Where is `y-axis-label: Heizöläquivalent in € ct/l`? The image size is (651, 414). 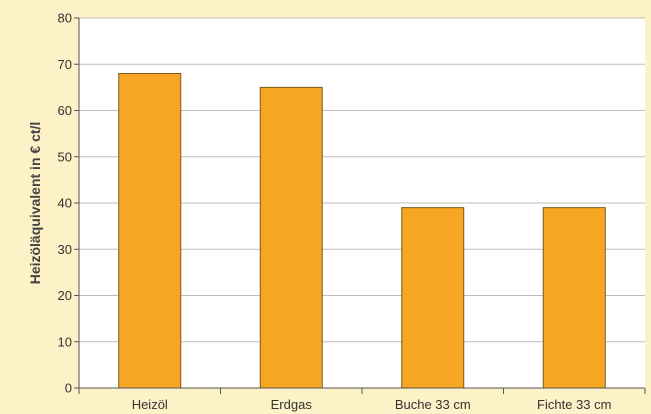
y-axis-label: Heizöläquivalent in € ct/l is located at coordinates (35, 203).